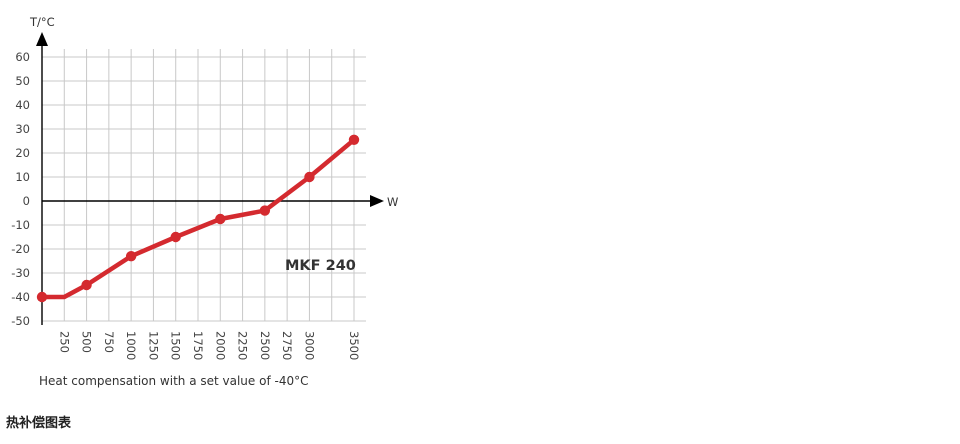 The image size is (960, 444). Describe the element at coordinates (109, 342) in the screenshot. I see `x-tick-label: 750` at that location.